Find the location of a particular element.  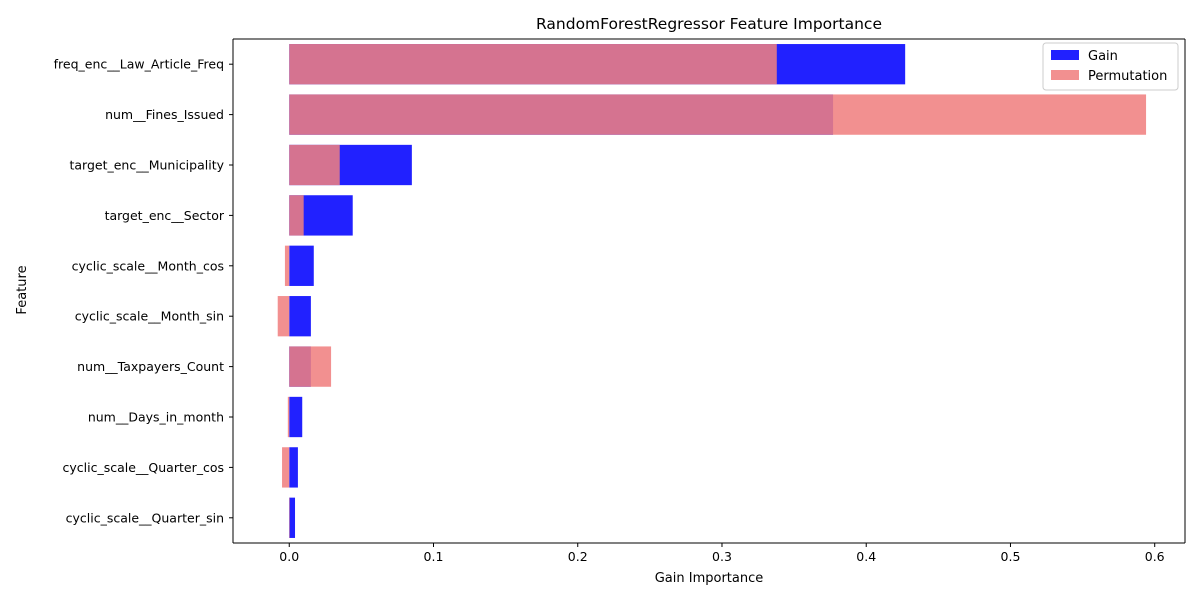

x-tick-label: 0.6 is located at coordinates (1155, 556).